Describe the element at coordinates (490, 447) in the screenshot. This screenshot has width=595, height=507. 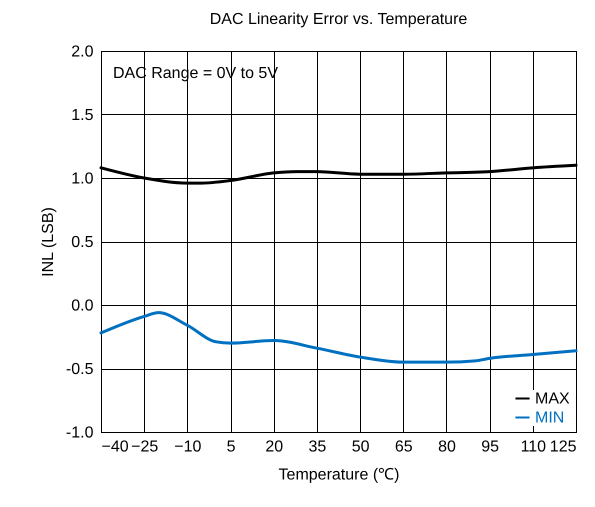
I see `x-tick-label: 95` at that location.